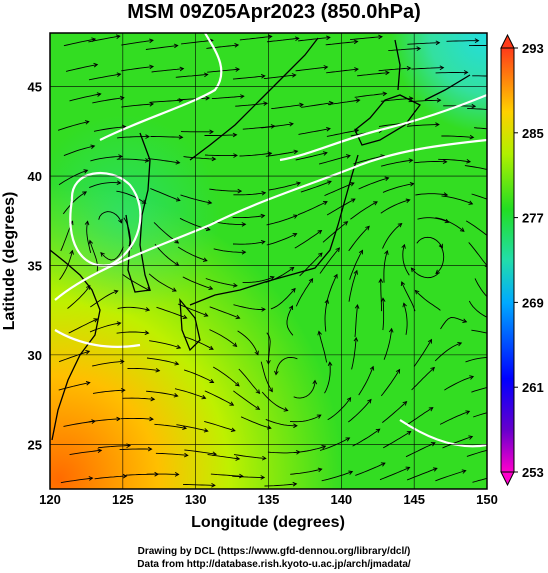  What do you see at coordinates (507, 260) in the screenshot?
I see `colorbar` at bounding box center [507, 260].